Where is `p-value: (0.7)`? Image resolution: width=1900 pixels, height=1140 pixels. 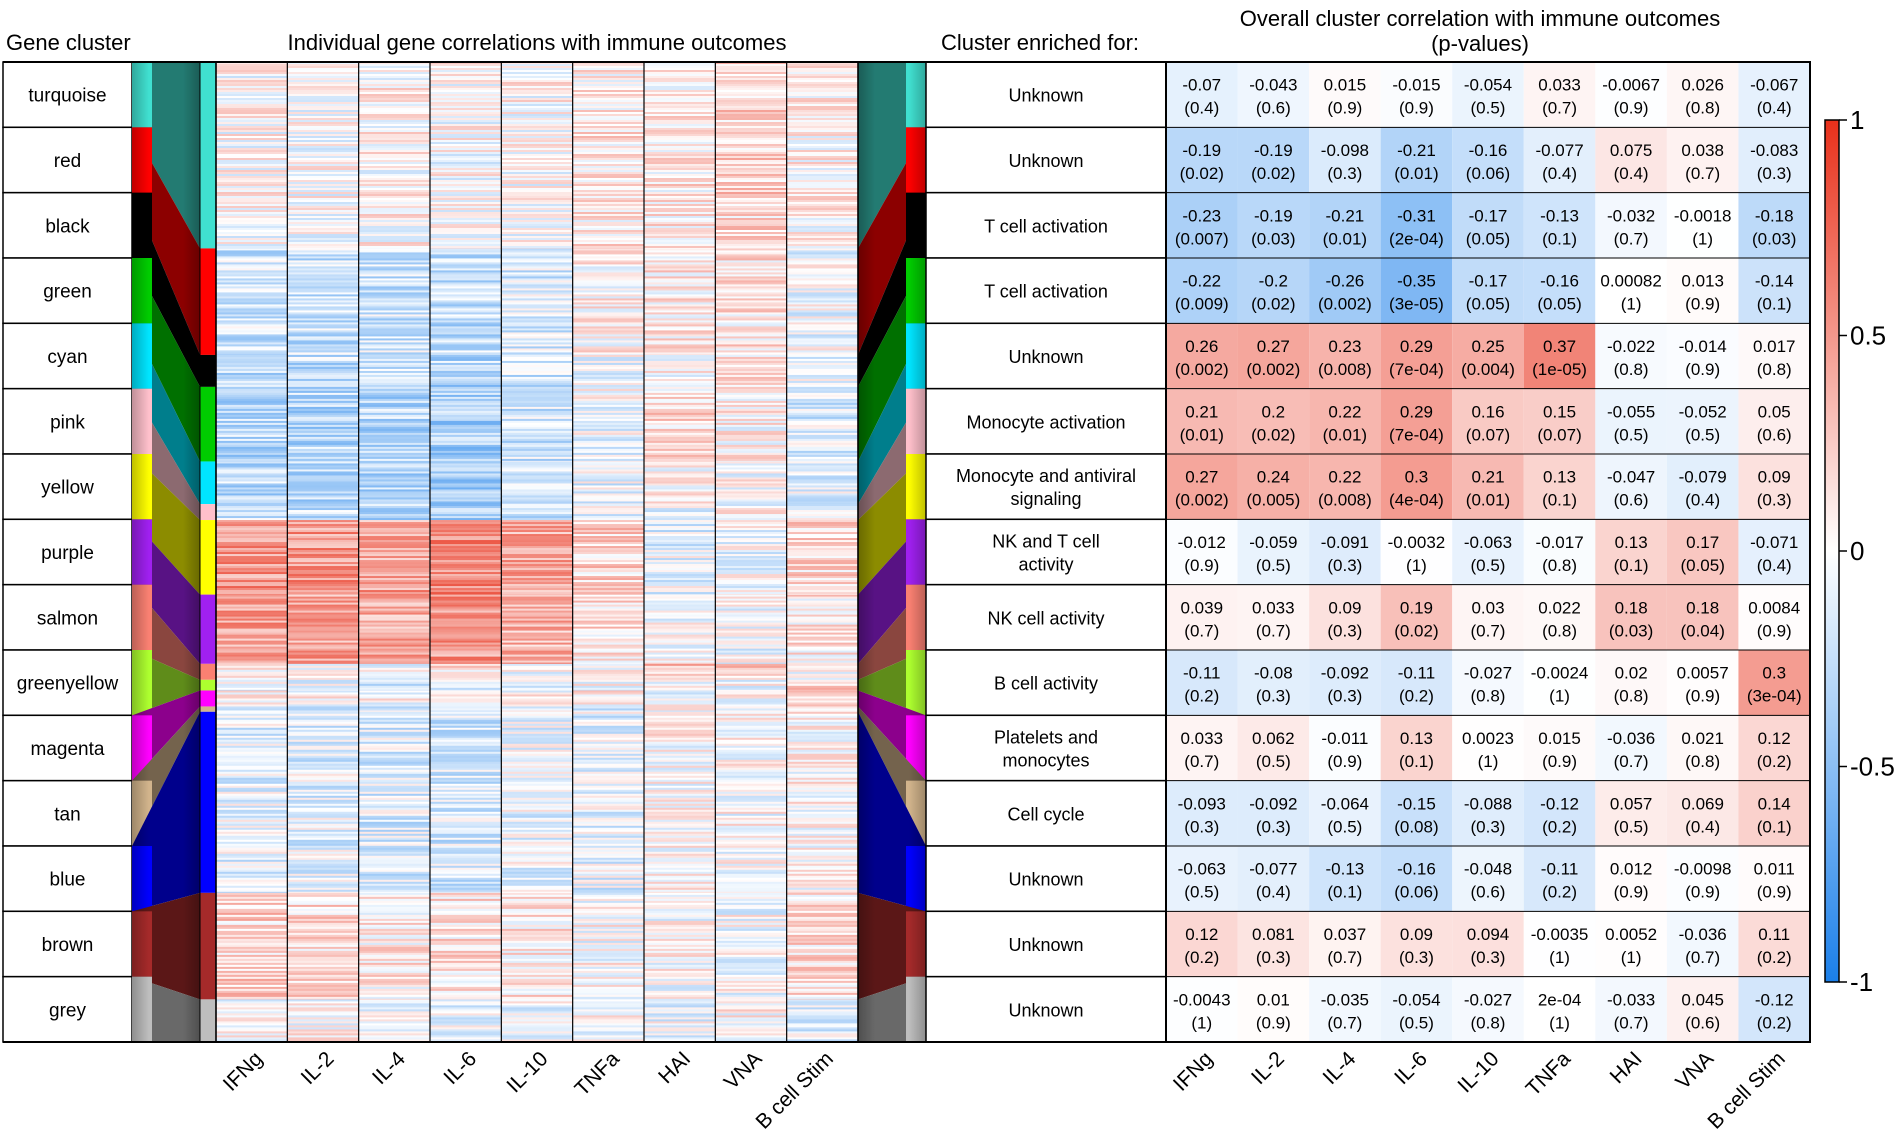
p-value: (0.7) is located at coordinates (1201, 761).